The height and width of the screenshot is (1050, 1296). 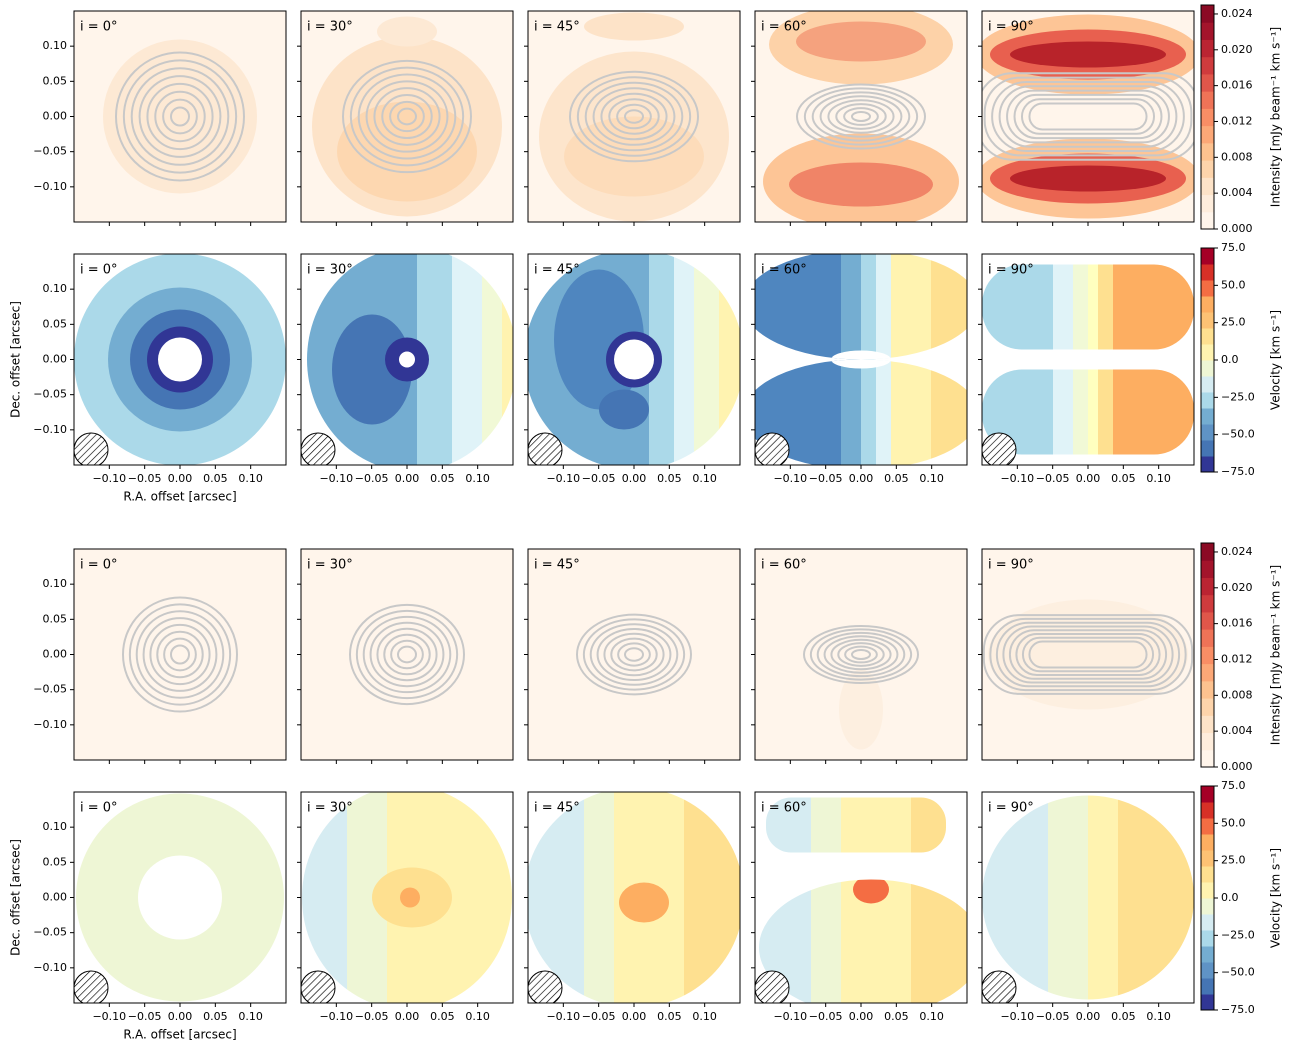 I want to click on colorbar-tick-label: 0.016, so click(x=1237, y=85).